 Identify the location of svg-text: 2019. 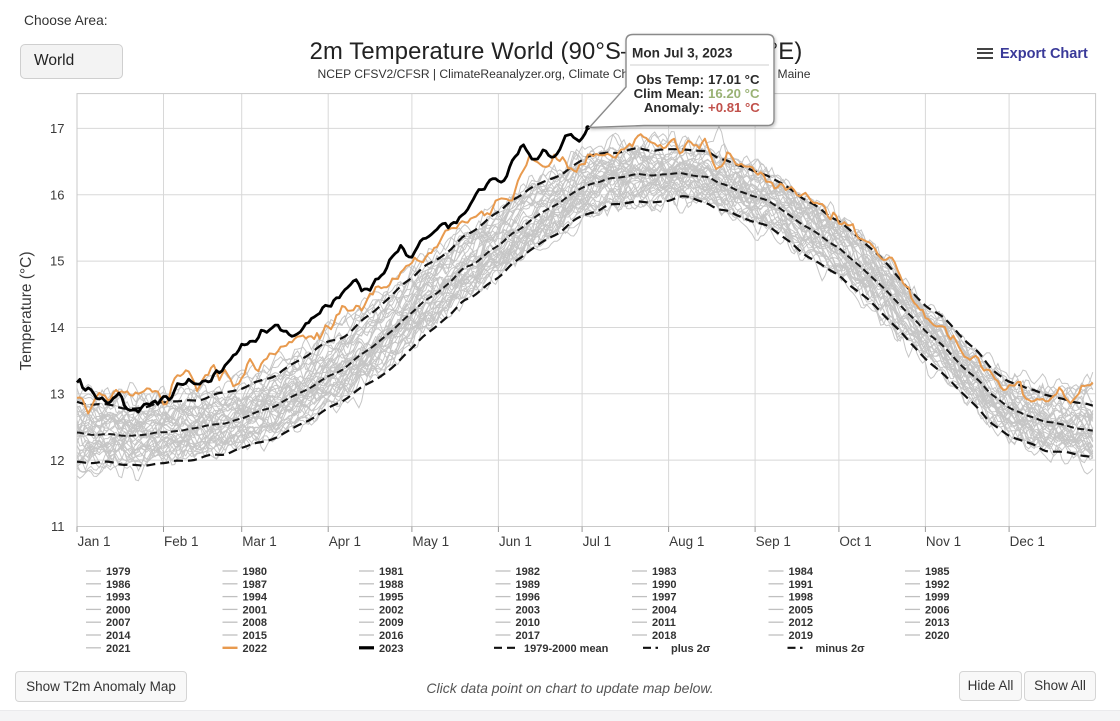
(801, 636).